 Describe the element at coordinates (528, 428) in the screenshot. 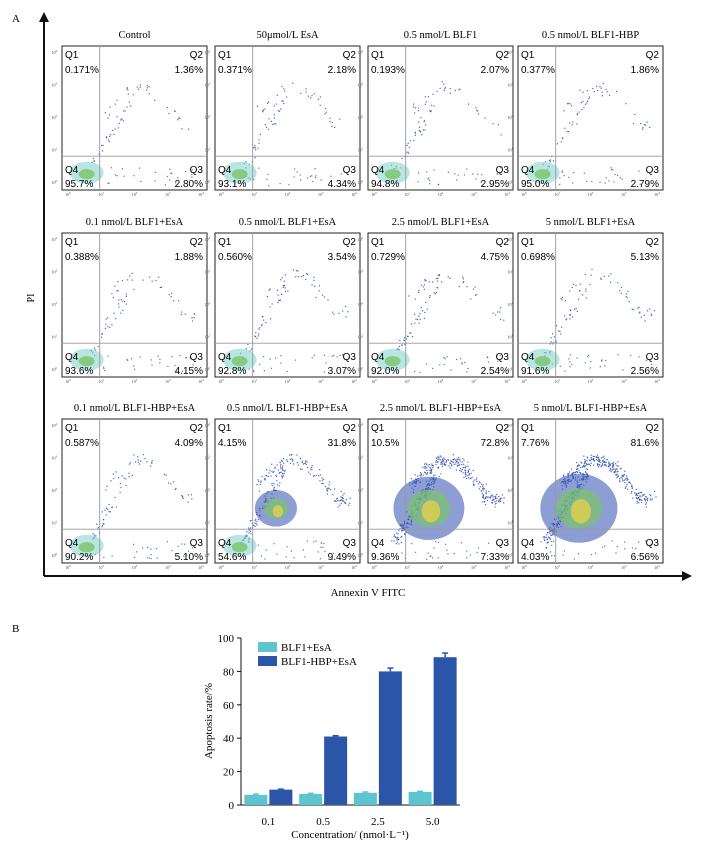

I see `quadrant-name-q1: Q1` at that location.